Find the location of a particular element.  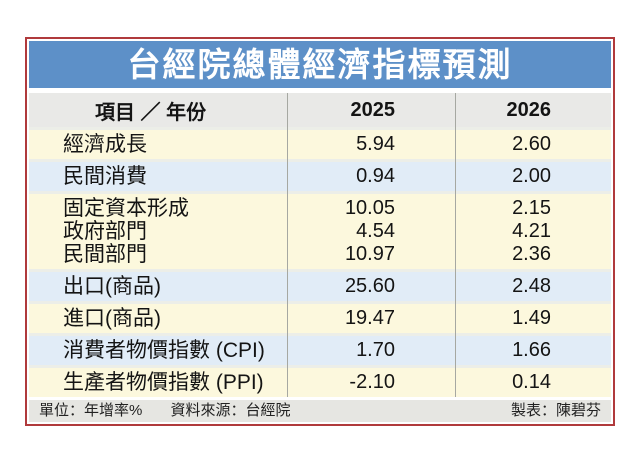

row-value-2025-cell: 19.47 is located at coordinates (371, 318).